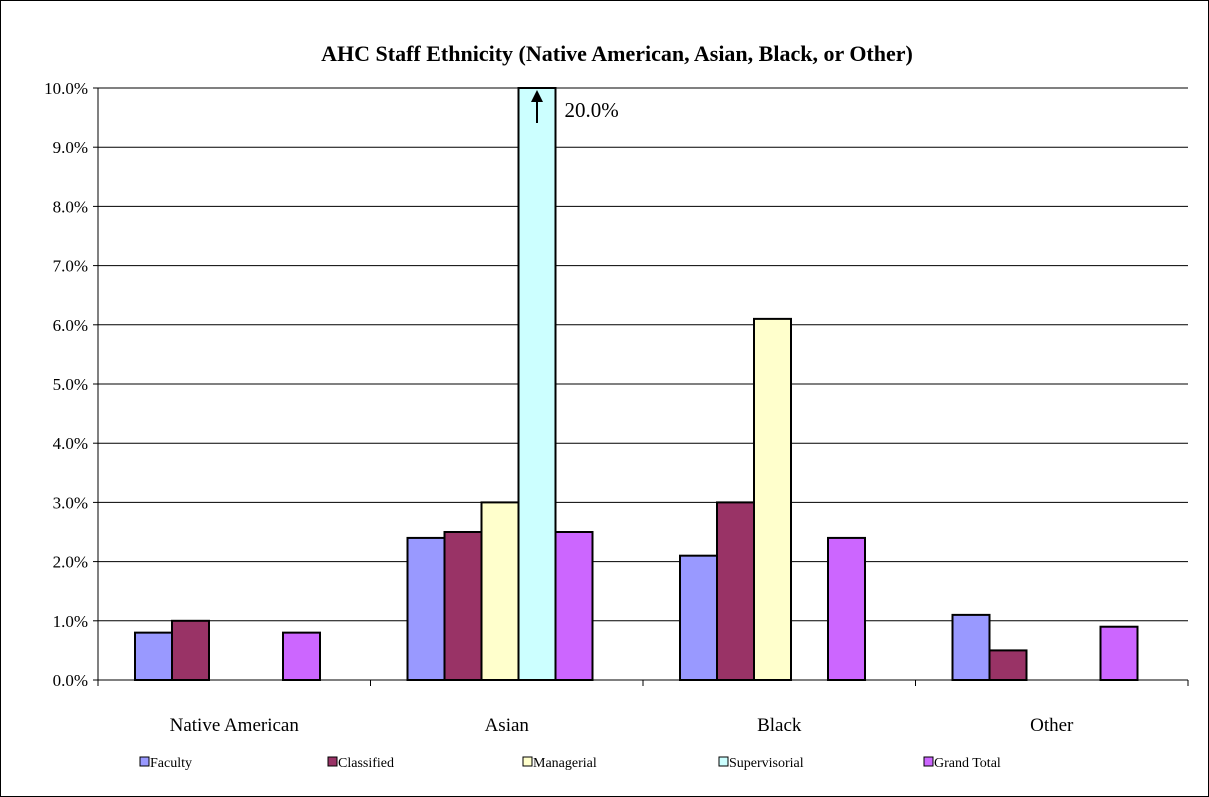  Describe the element at coordinates (537, 96) in the screenshot. I see `overflow-arrow-head` at that location.